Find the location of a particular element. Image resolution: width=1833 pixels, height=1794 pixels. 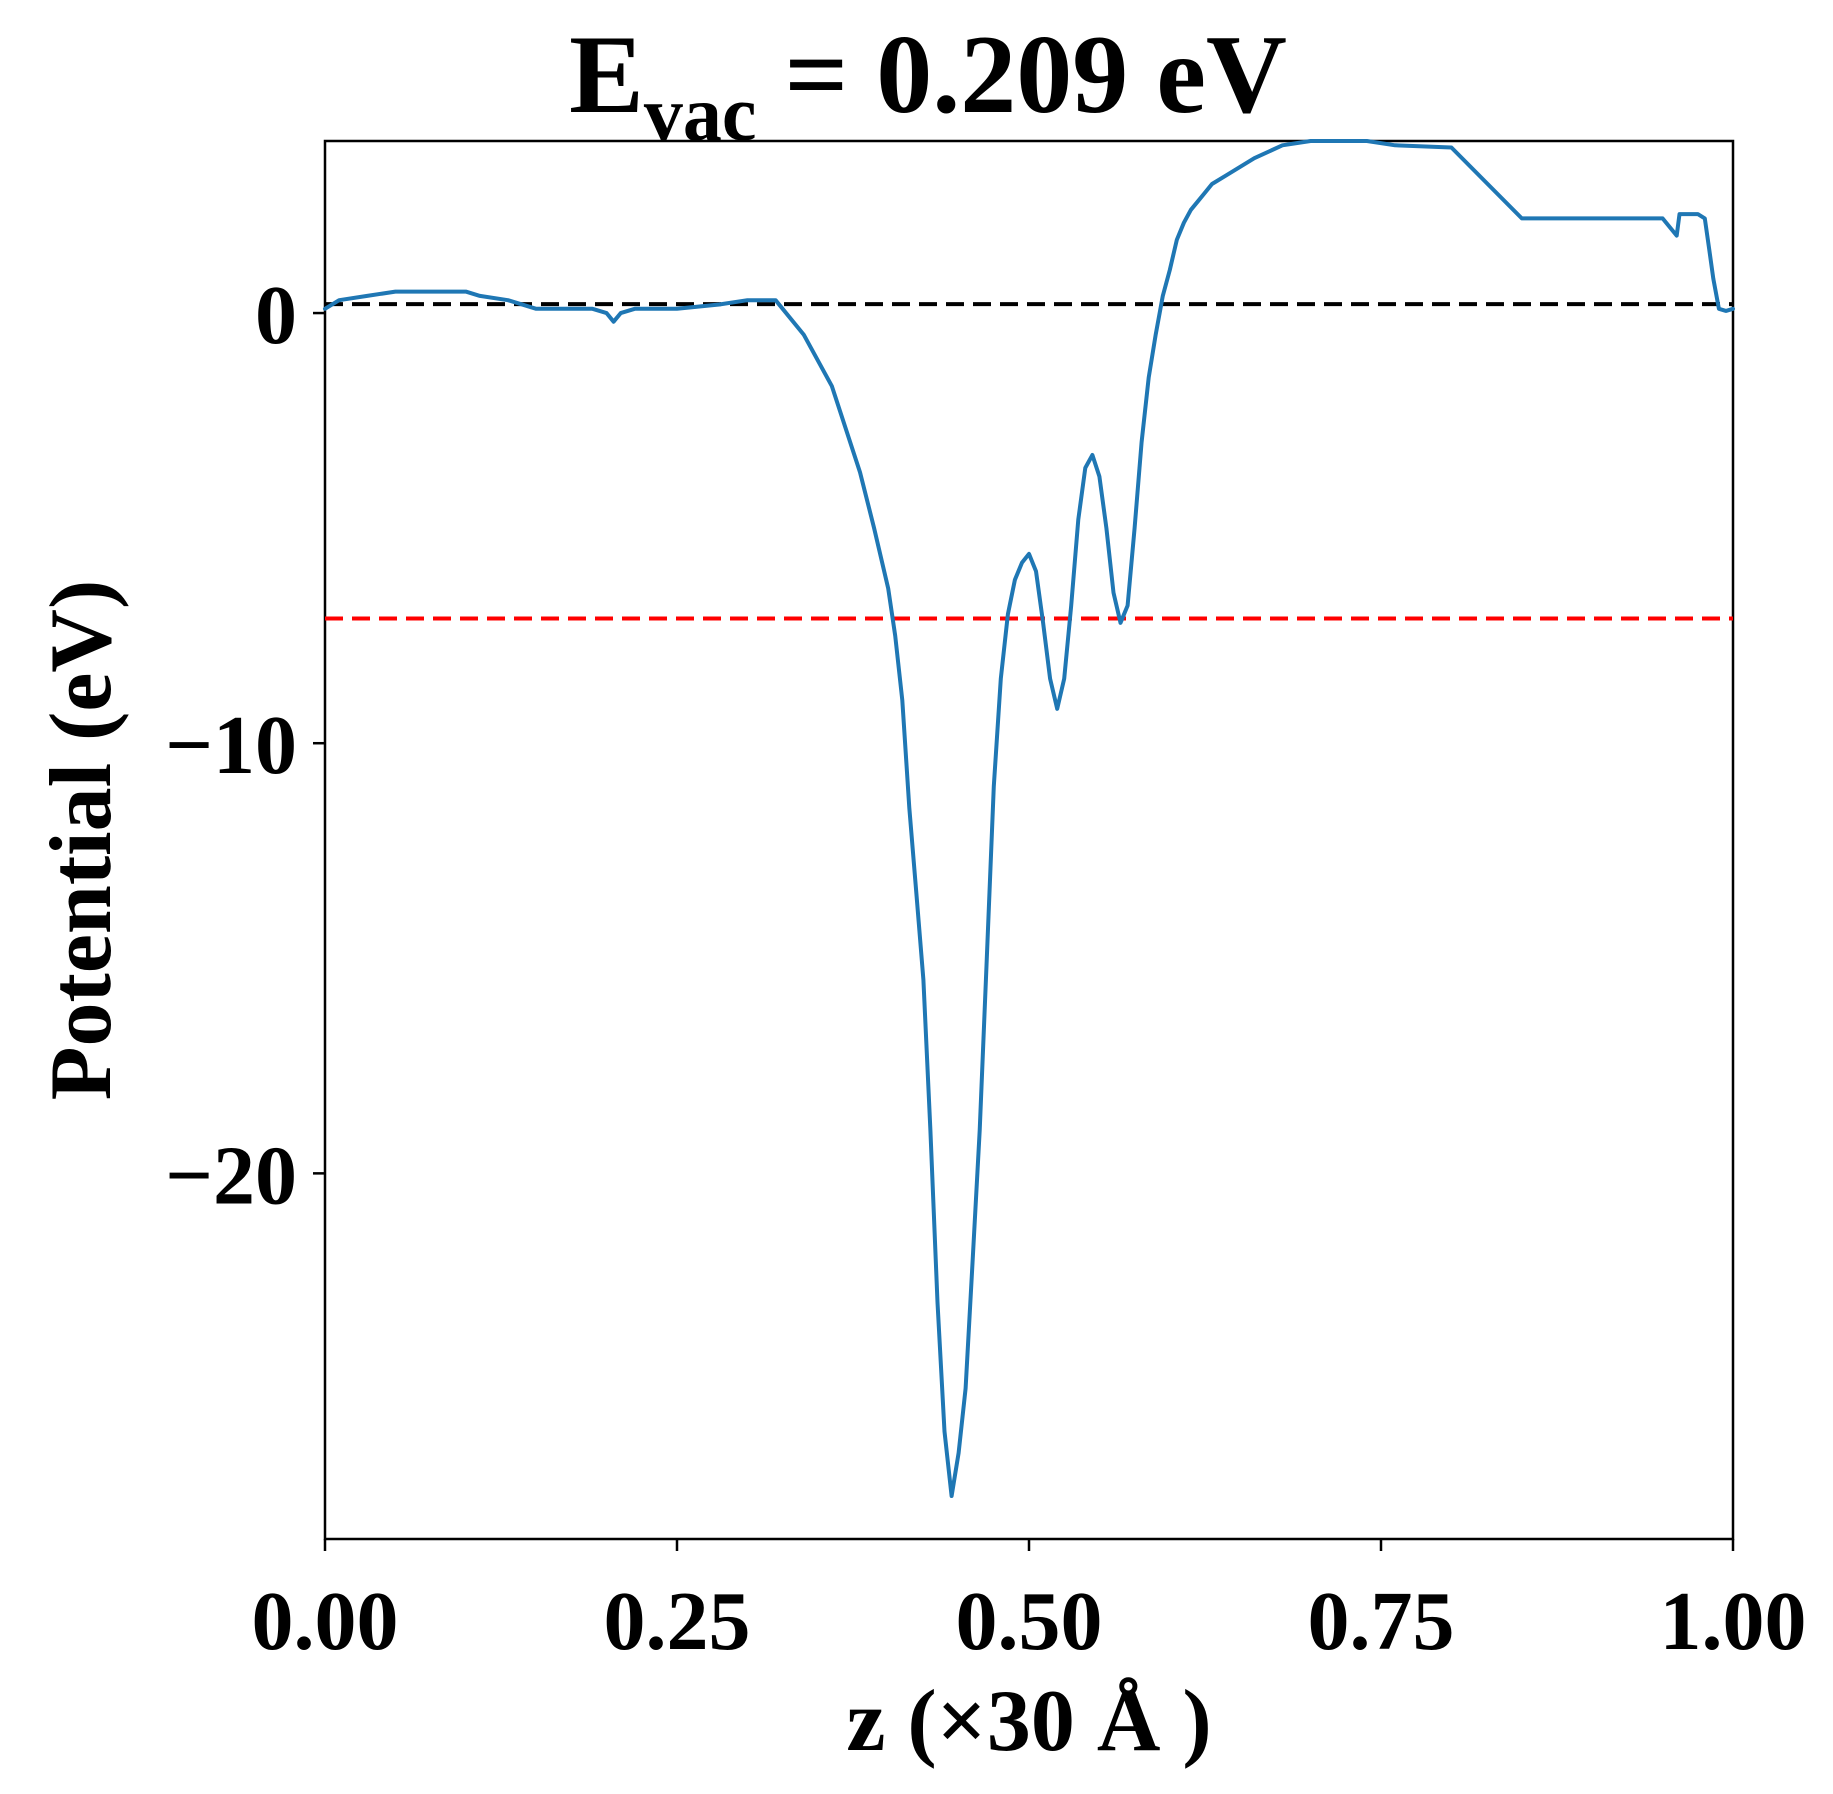

x-axis-ticks: 0.00 0.25 0.50 0.75 1.00 is located at coordinates (1029, 1603).